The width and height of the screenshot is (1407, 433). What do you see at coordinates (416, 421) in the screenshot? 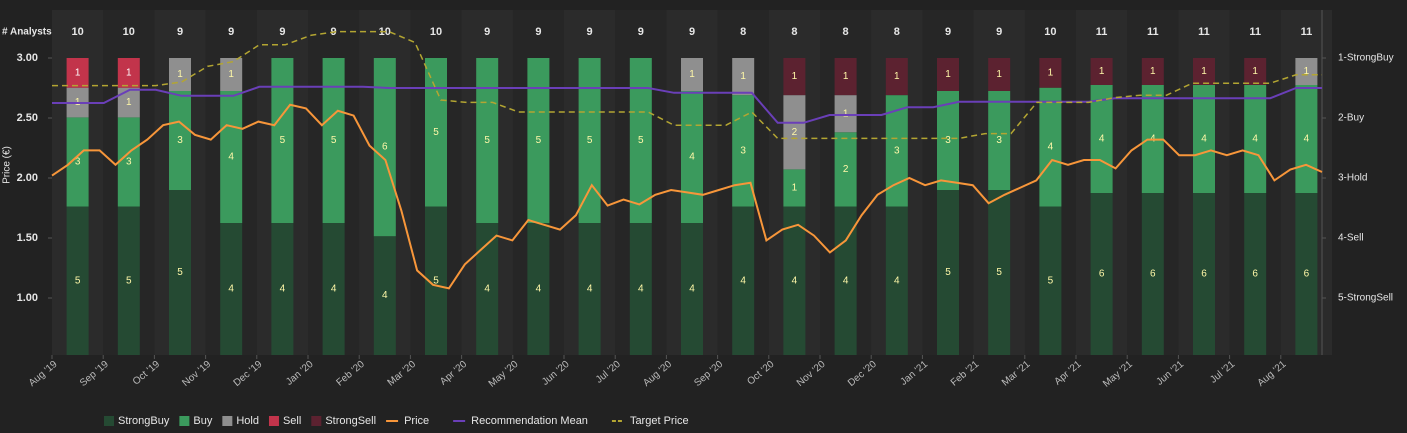
I see `legend-label: Price` at bounding box center [416, 421].